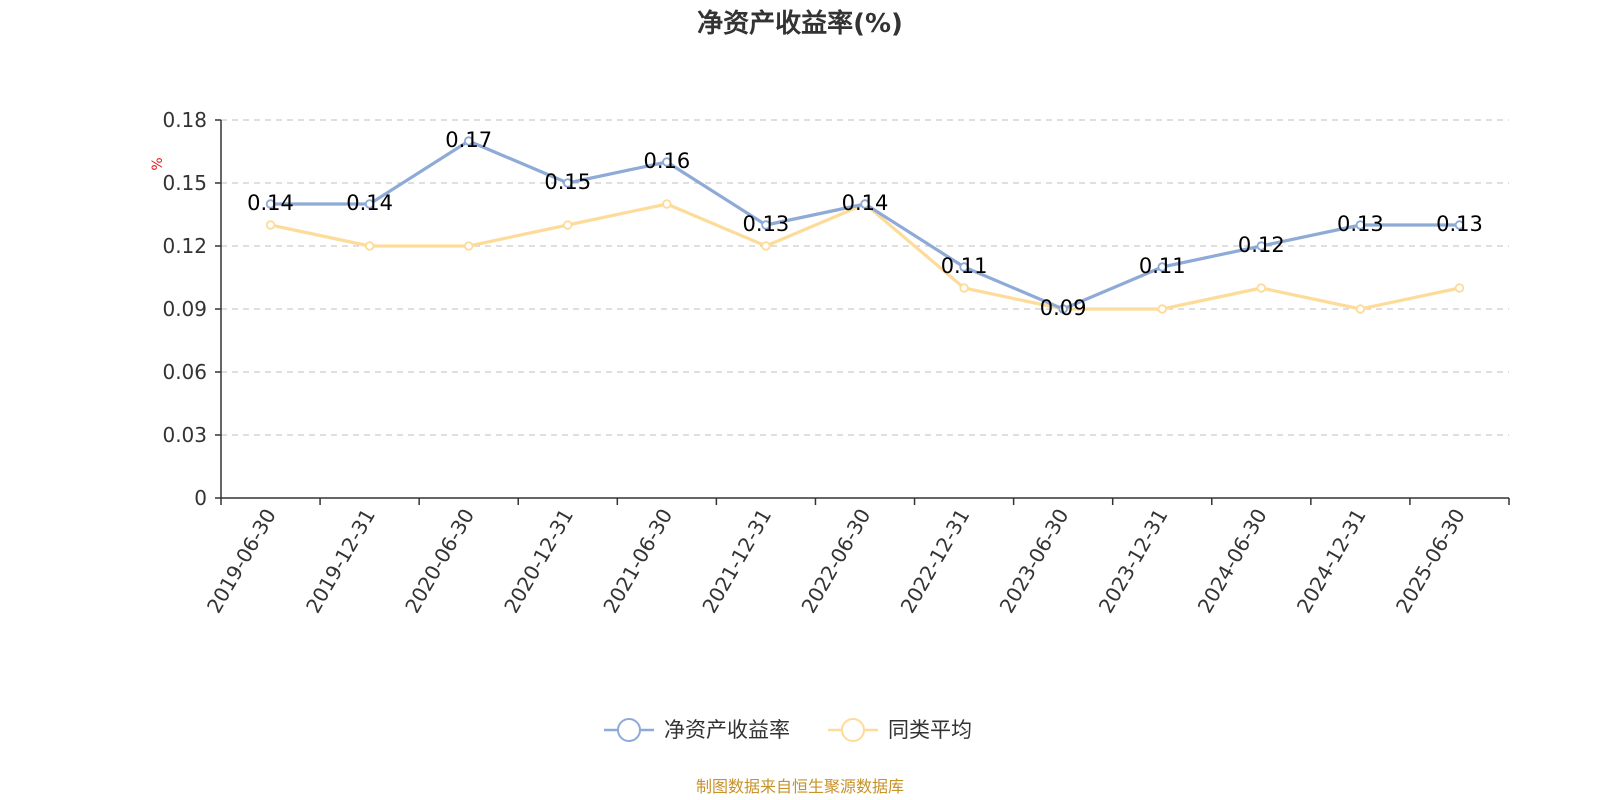 The image size is (1600, 800). Describe the element at coordinates (935, 561) in the screenshot. I see `x-tick-label: 2022-12-31` at that location.